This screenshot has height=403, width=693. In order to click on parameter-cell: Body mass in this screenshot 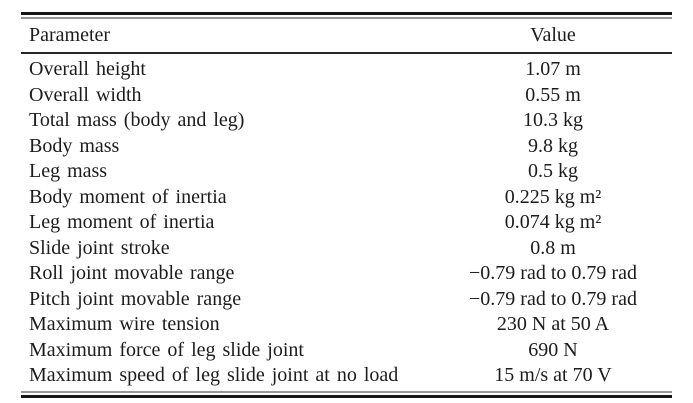, I will do `click(74, 145)`.